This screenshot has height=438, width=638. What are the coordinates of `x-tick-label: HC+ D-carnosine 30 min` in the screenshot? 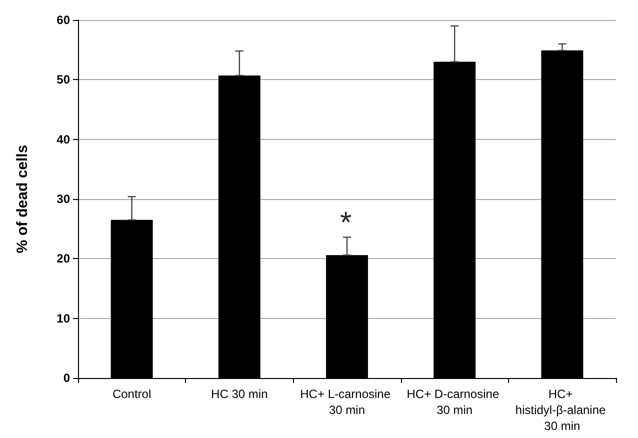 It's located at (454, 402).